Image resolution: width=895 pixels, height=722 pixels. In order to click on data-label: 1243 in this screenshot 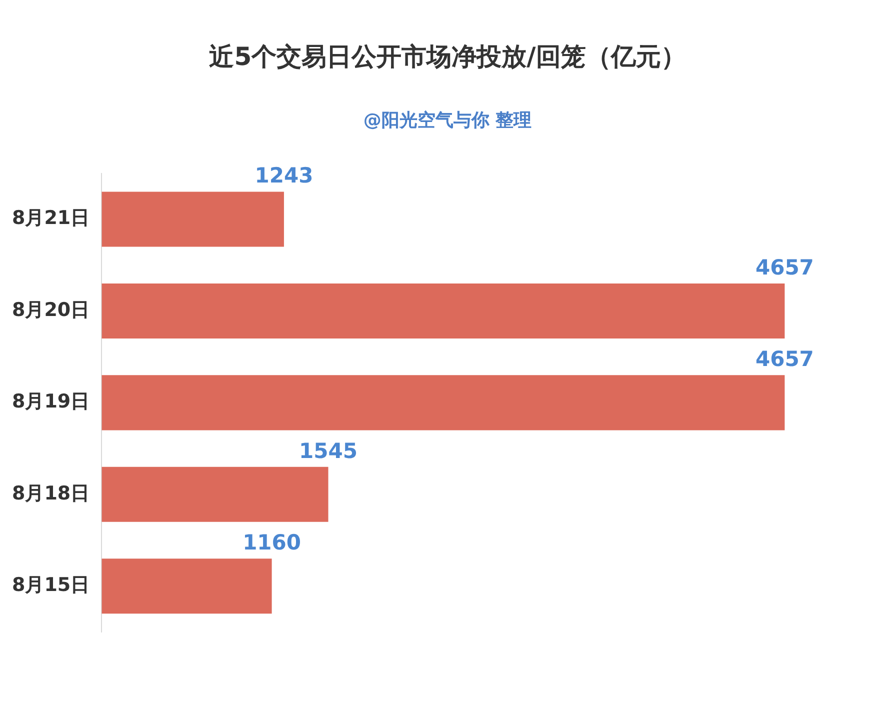, I will do `click(284, 176)`.